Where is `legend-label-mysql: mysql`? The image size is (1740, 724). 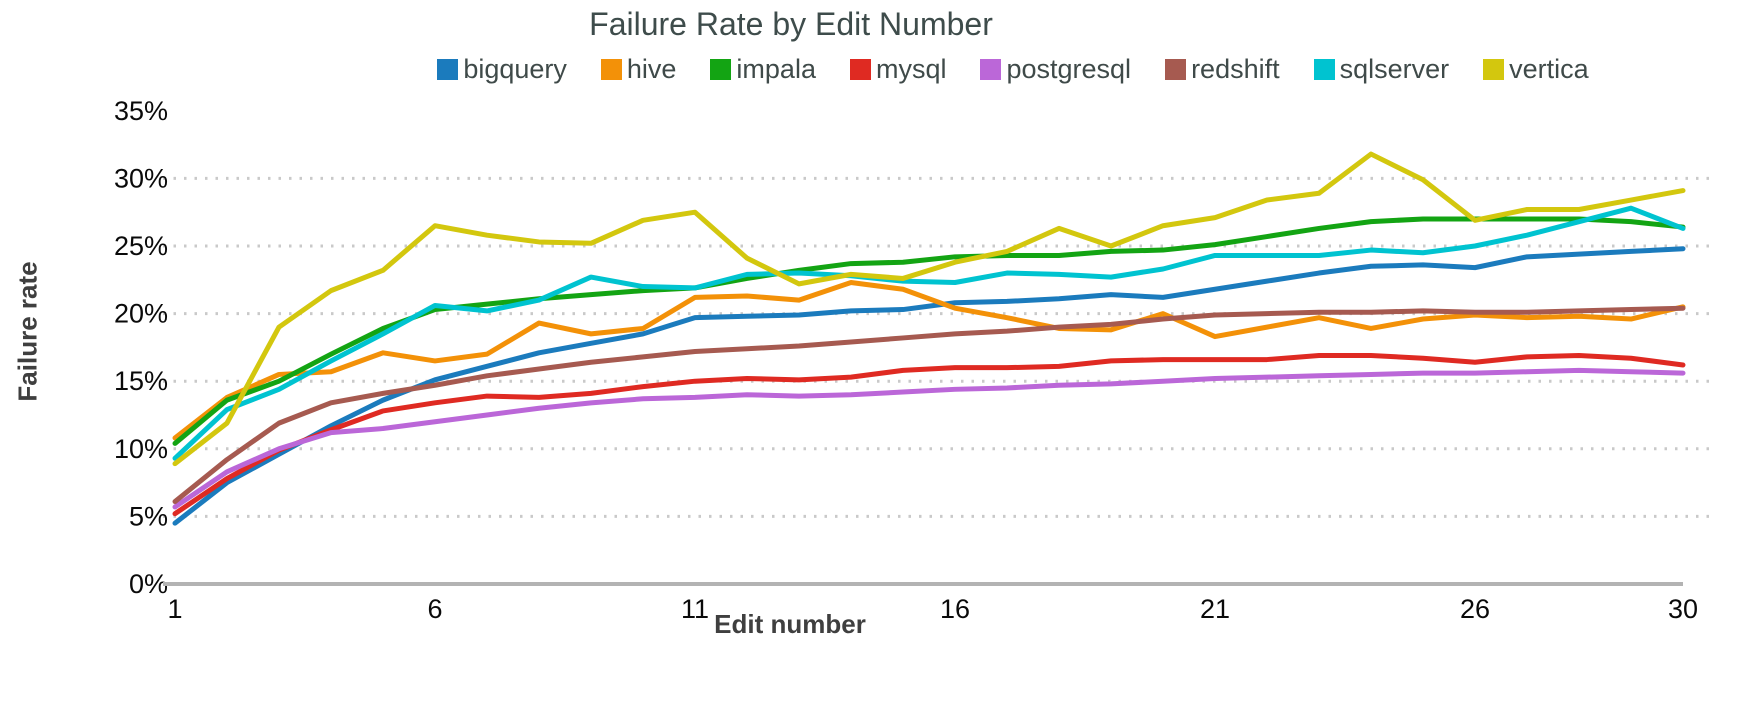
legend-label-mysql: mysql is located at coordinates (911, 69).